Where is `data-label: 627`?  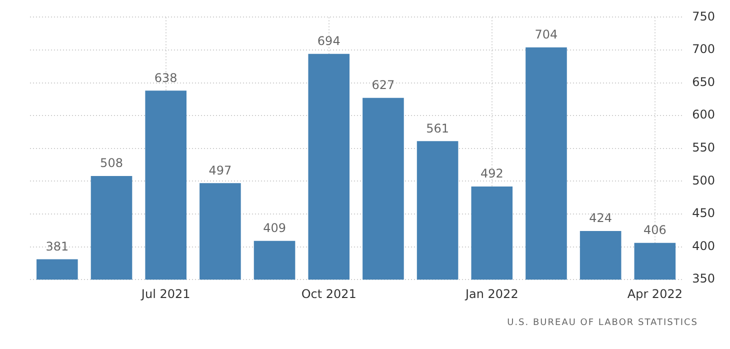 data-label: 627 is located at coordinates (383, 85).